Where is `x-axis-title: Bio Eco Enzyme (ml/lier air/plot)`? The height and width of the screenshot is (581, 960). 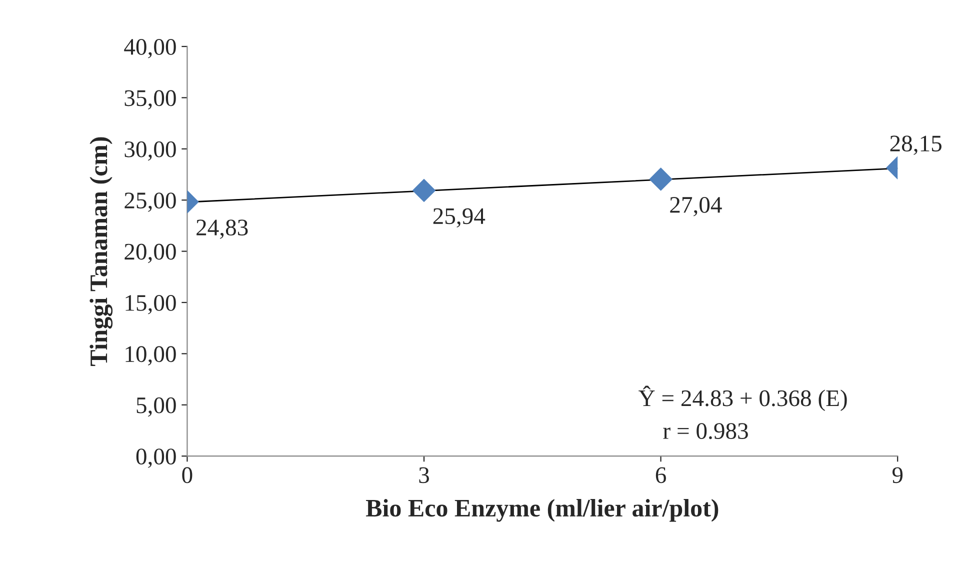
x-axis-title: Bio Eco Enzyme (ml/lier air/plot) is located at coordinates (542, 510).